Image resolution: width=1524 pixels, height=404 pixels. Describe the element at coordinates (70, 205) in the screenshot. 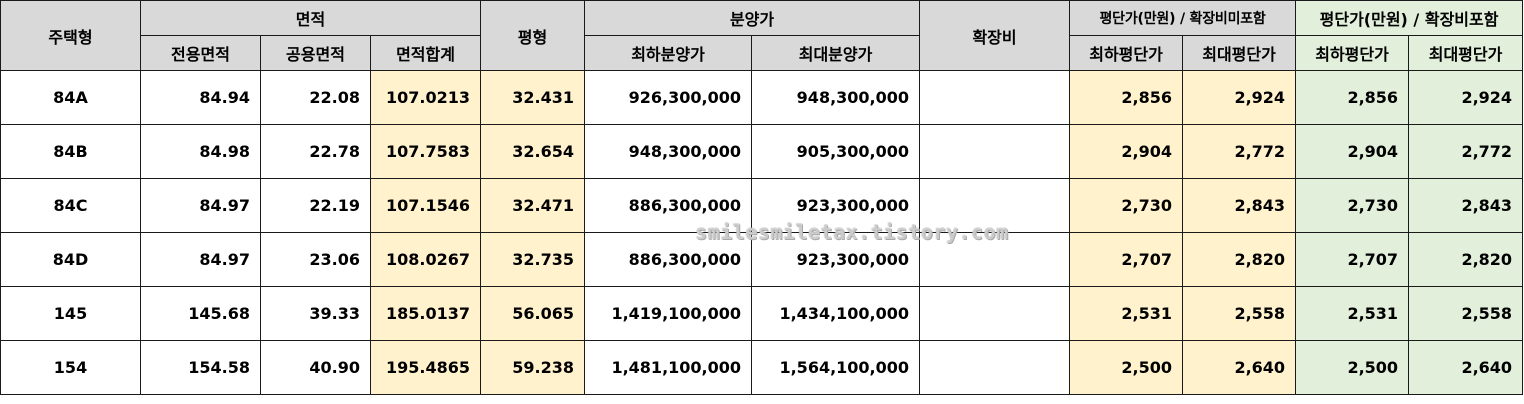

I see `cell-type: 84C` at that location.